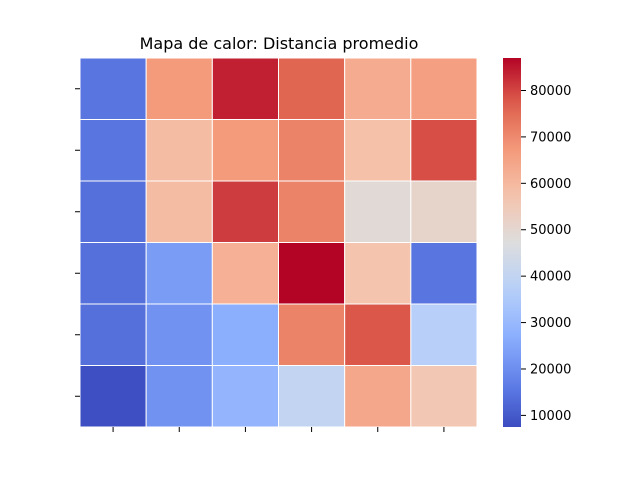 The image size is (640, 480). I want to click on colorbar-tick-label: 20000, so click(550, 369).